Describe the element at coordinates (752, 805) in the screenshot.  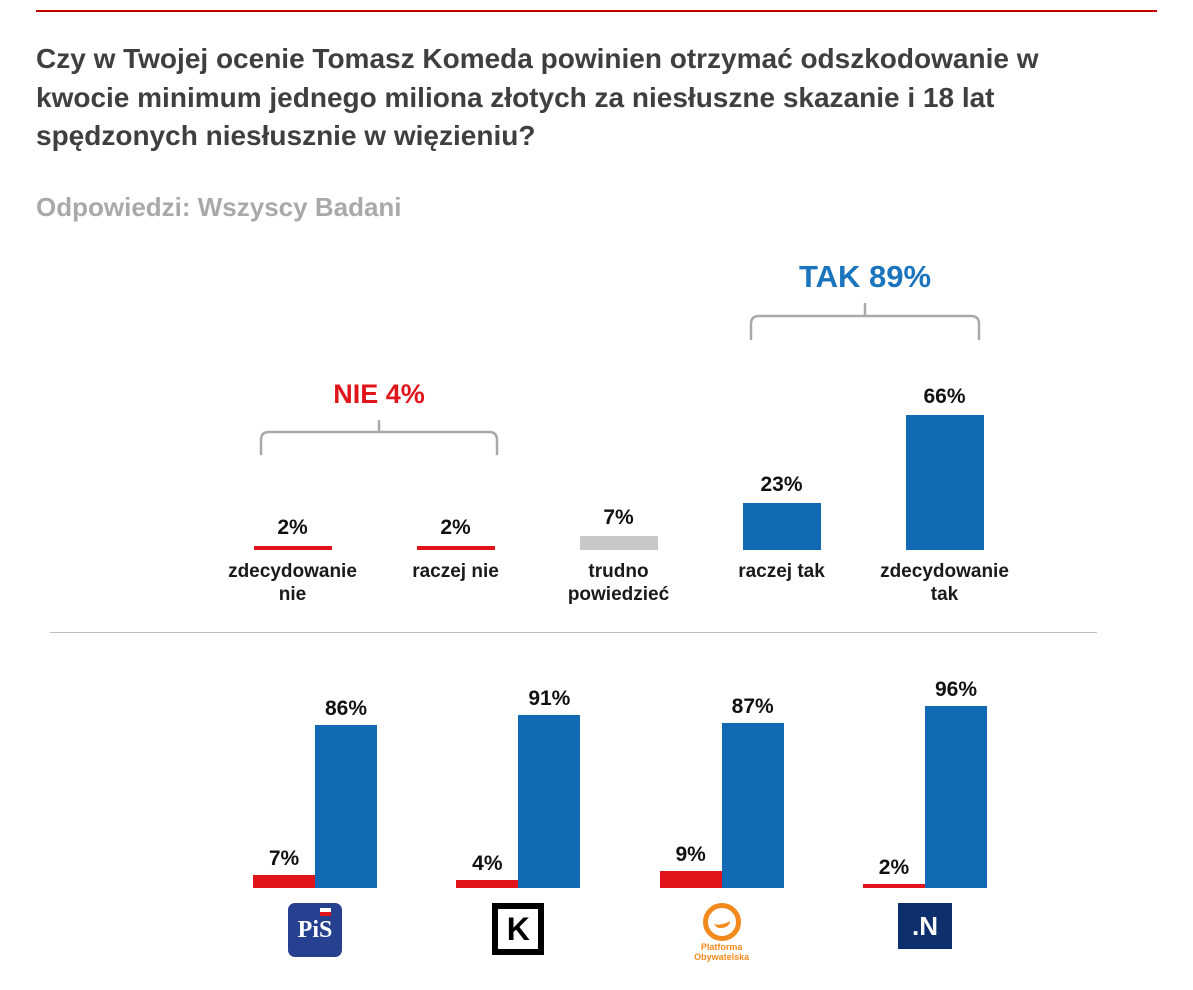
I see `po-tak-bar` at that location.